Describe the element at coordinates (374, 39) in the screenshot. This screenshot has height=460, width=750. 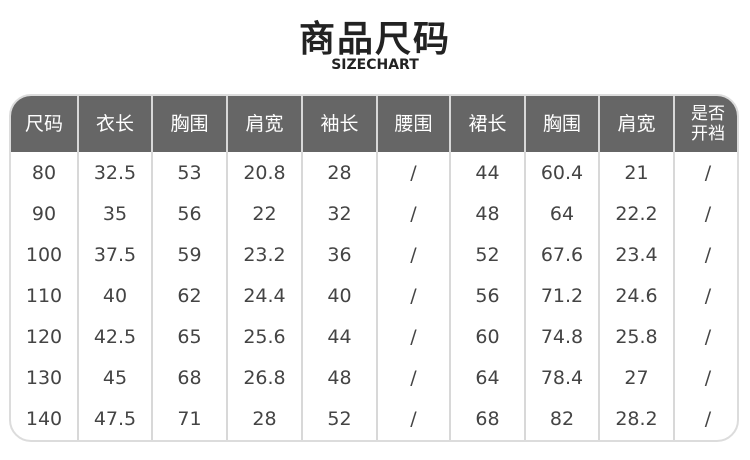
I see `page-title: 商品尺码` at that location.